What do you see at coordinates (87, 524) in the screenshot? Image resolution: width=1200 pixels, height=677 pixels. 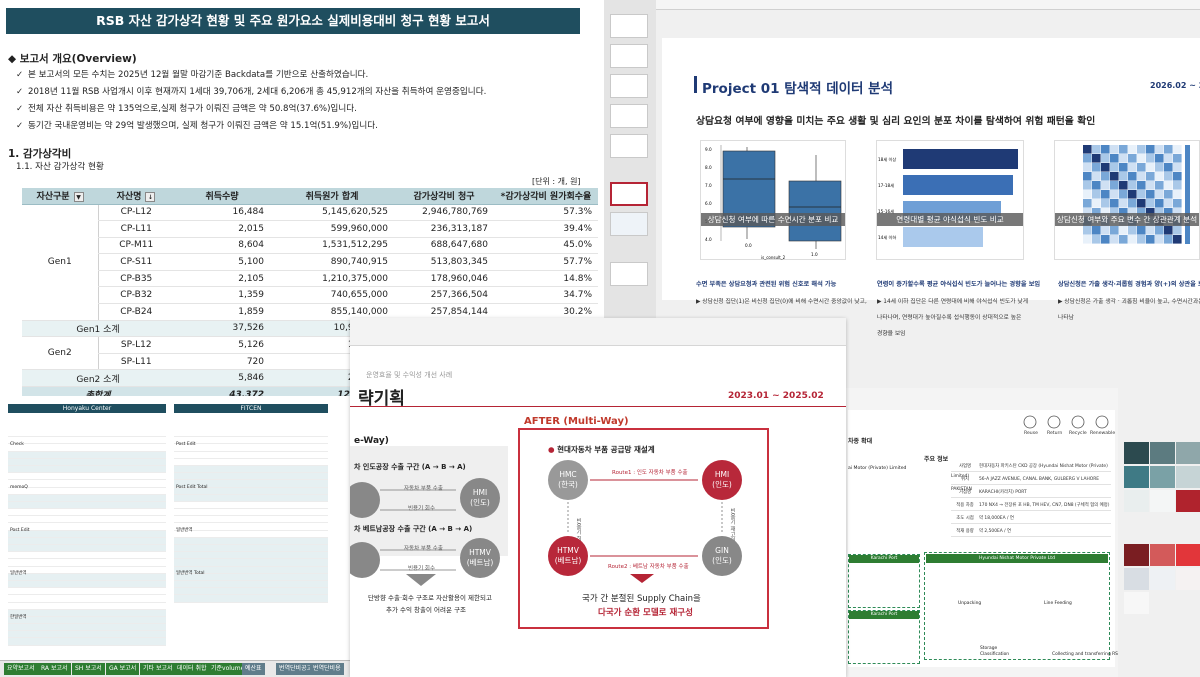 I see `pivot-row: Post Edit` at bounding box center [87, 524].